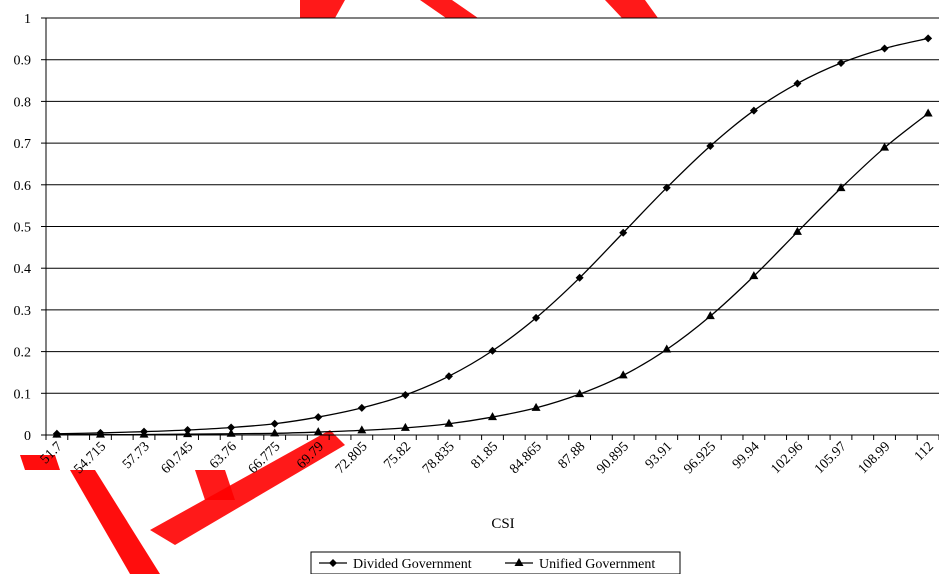 This screenshot has width=939, height=574. I want to click on y-tick-label: 0.4, so click(23, 269).